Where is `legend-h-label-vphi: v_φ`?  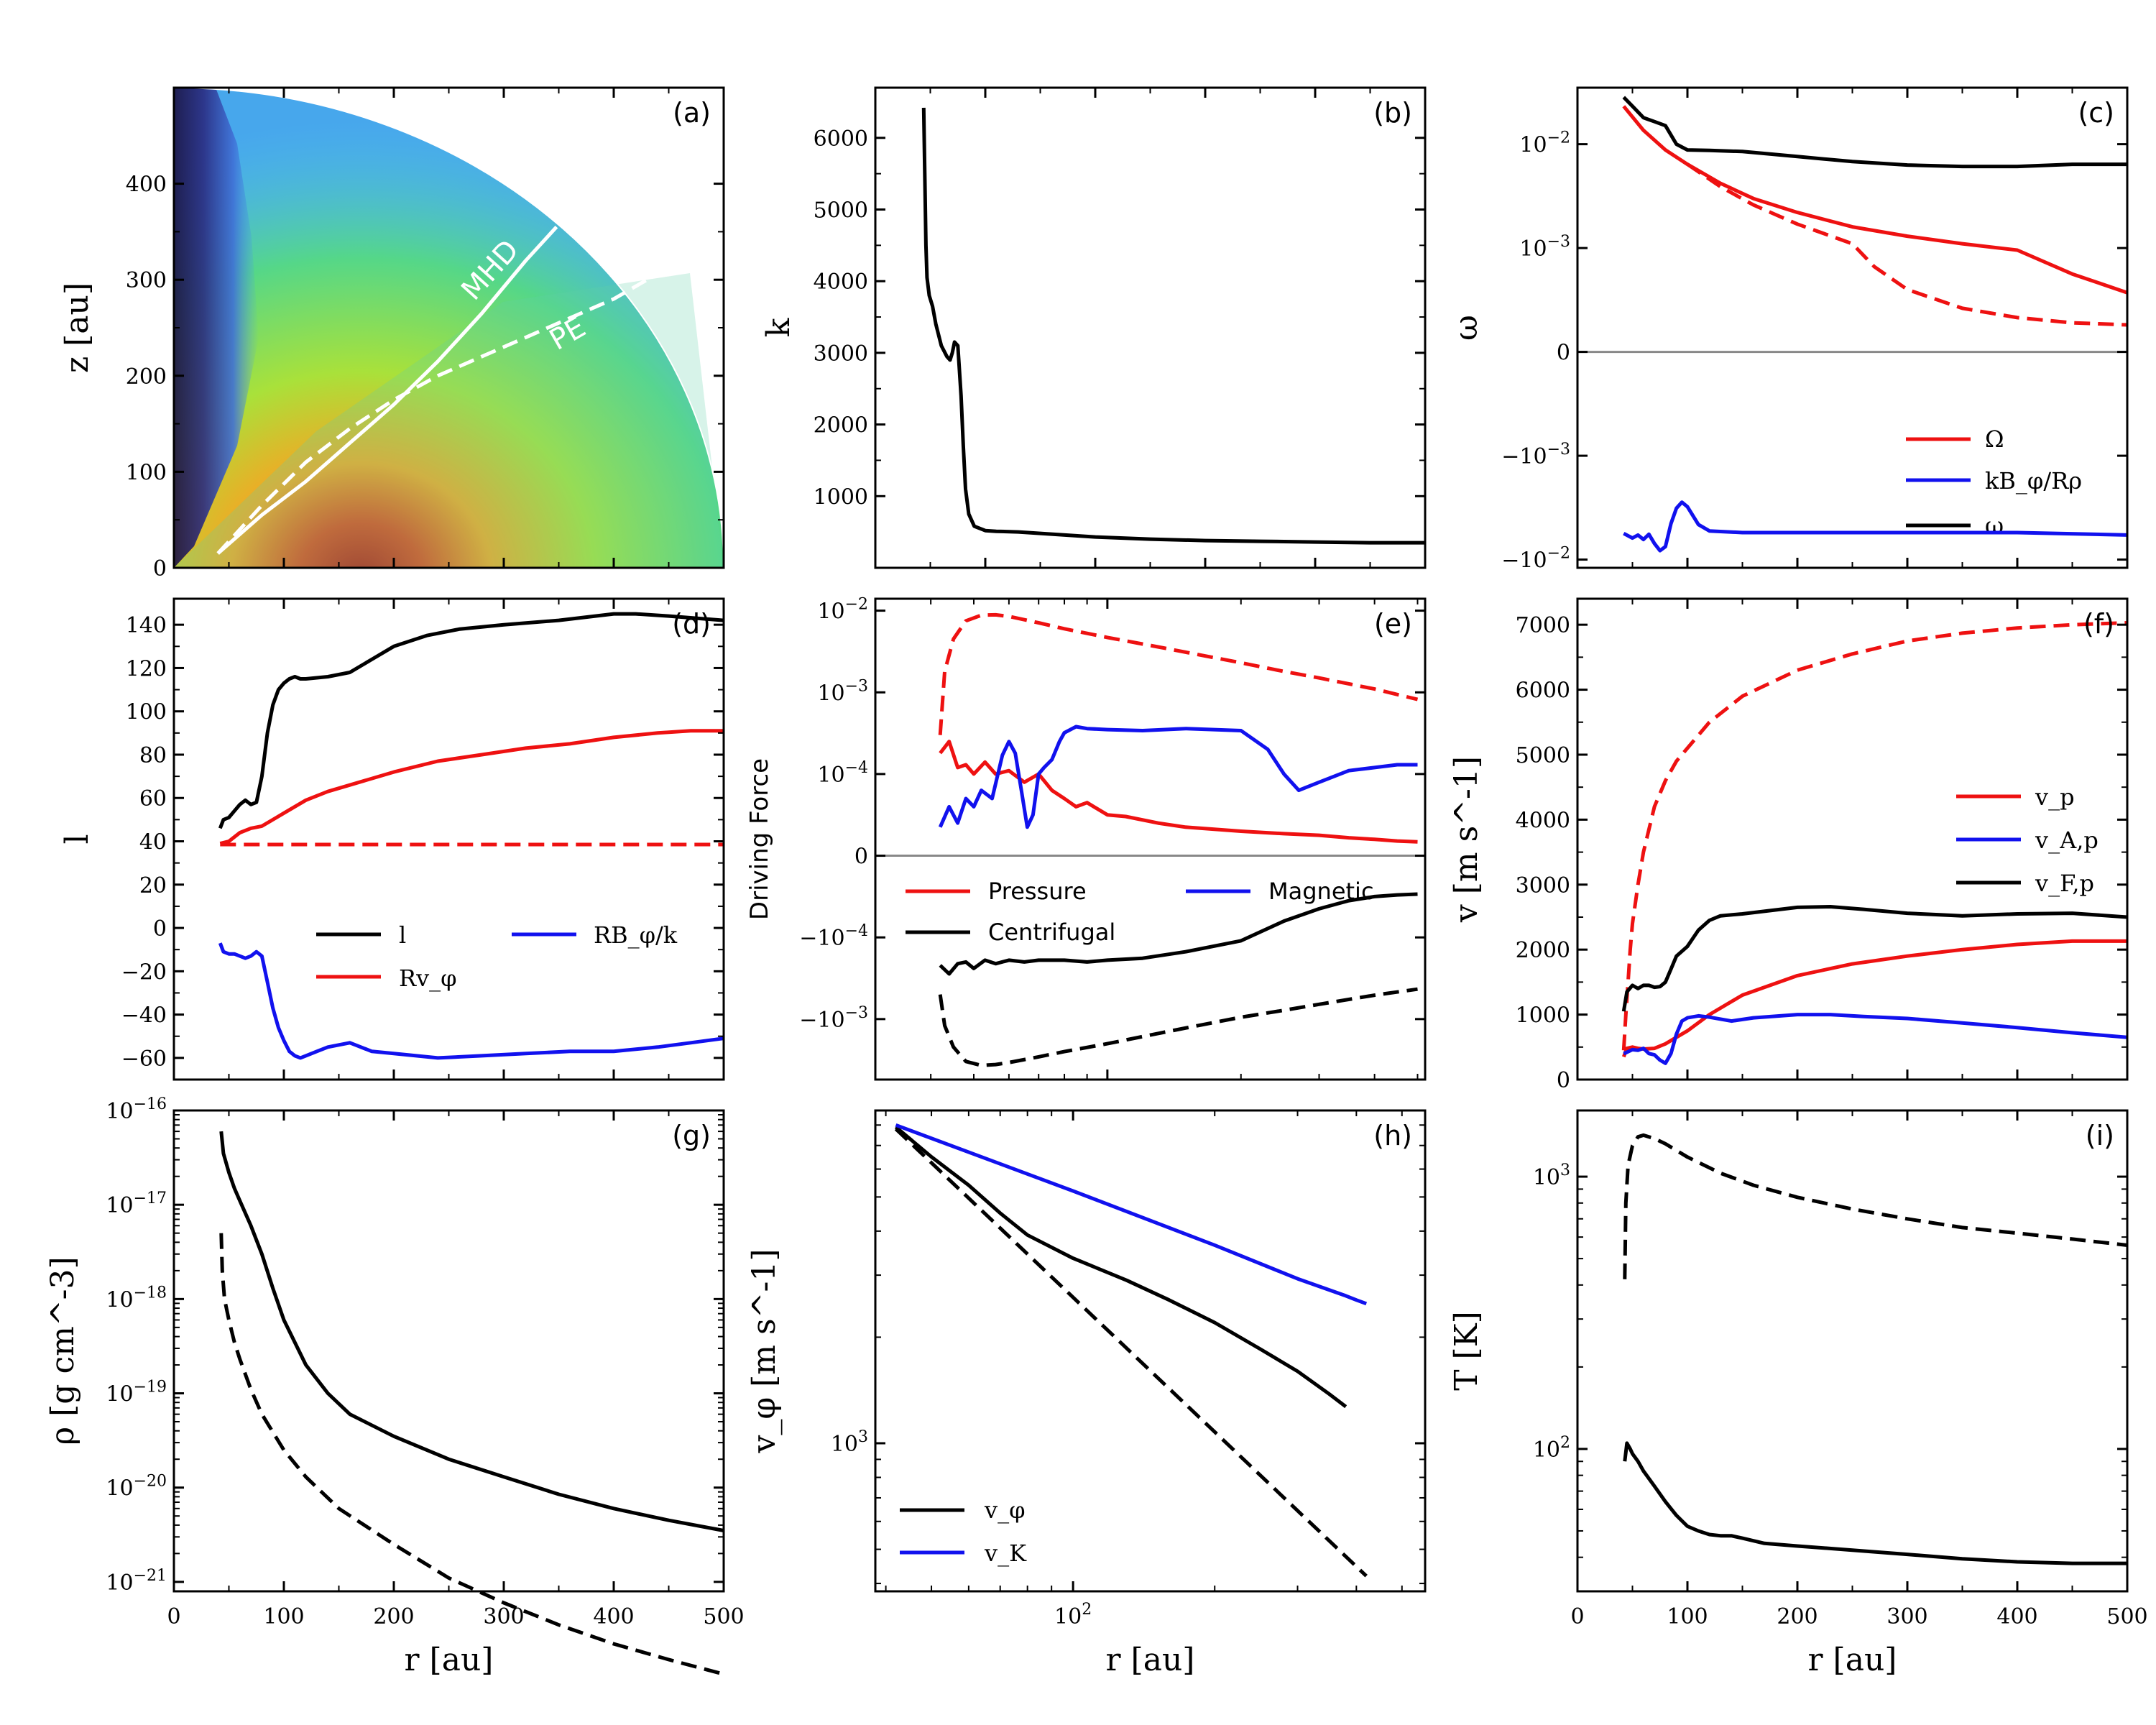
legend-h-label-vphi: v_φ is located at coordinates (1004, 1510).